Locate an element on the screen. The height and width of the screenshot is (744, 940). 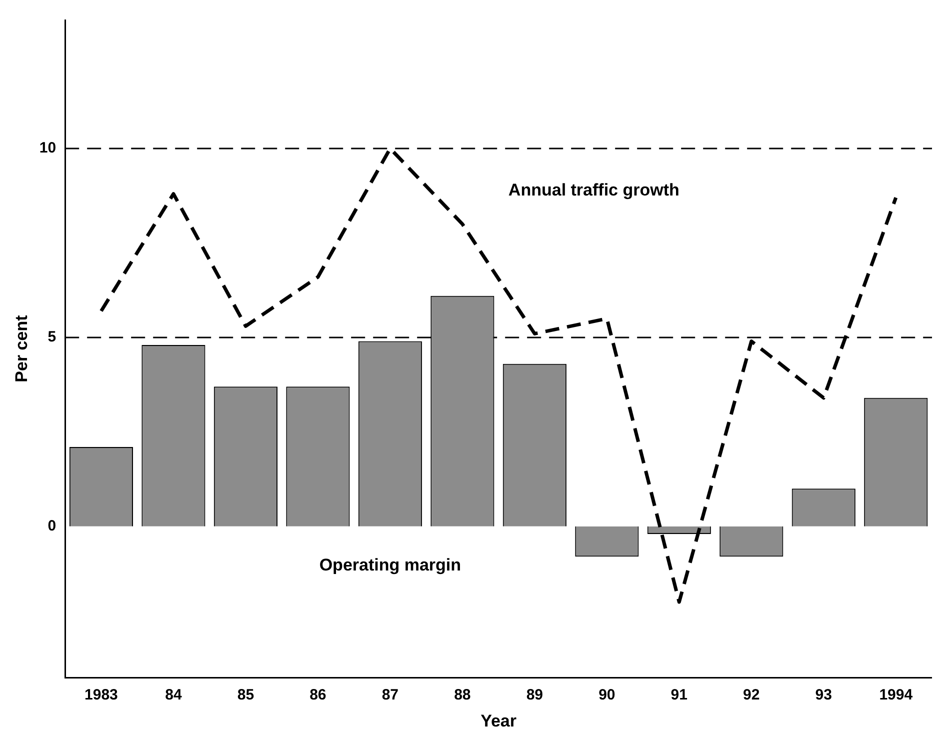
y-tick-label: 0 is located at coordinates (52, 526).